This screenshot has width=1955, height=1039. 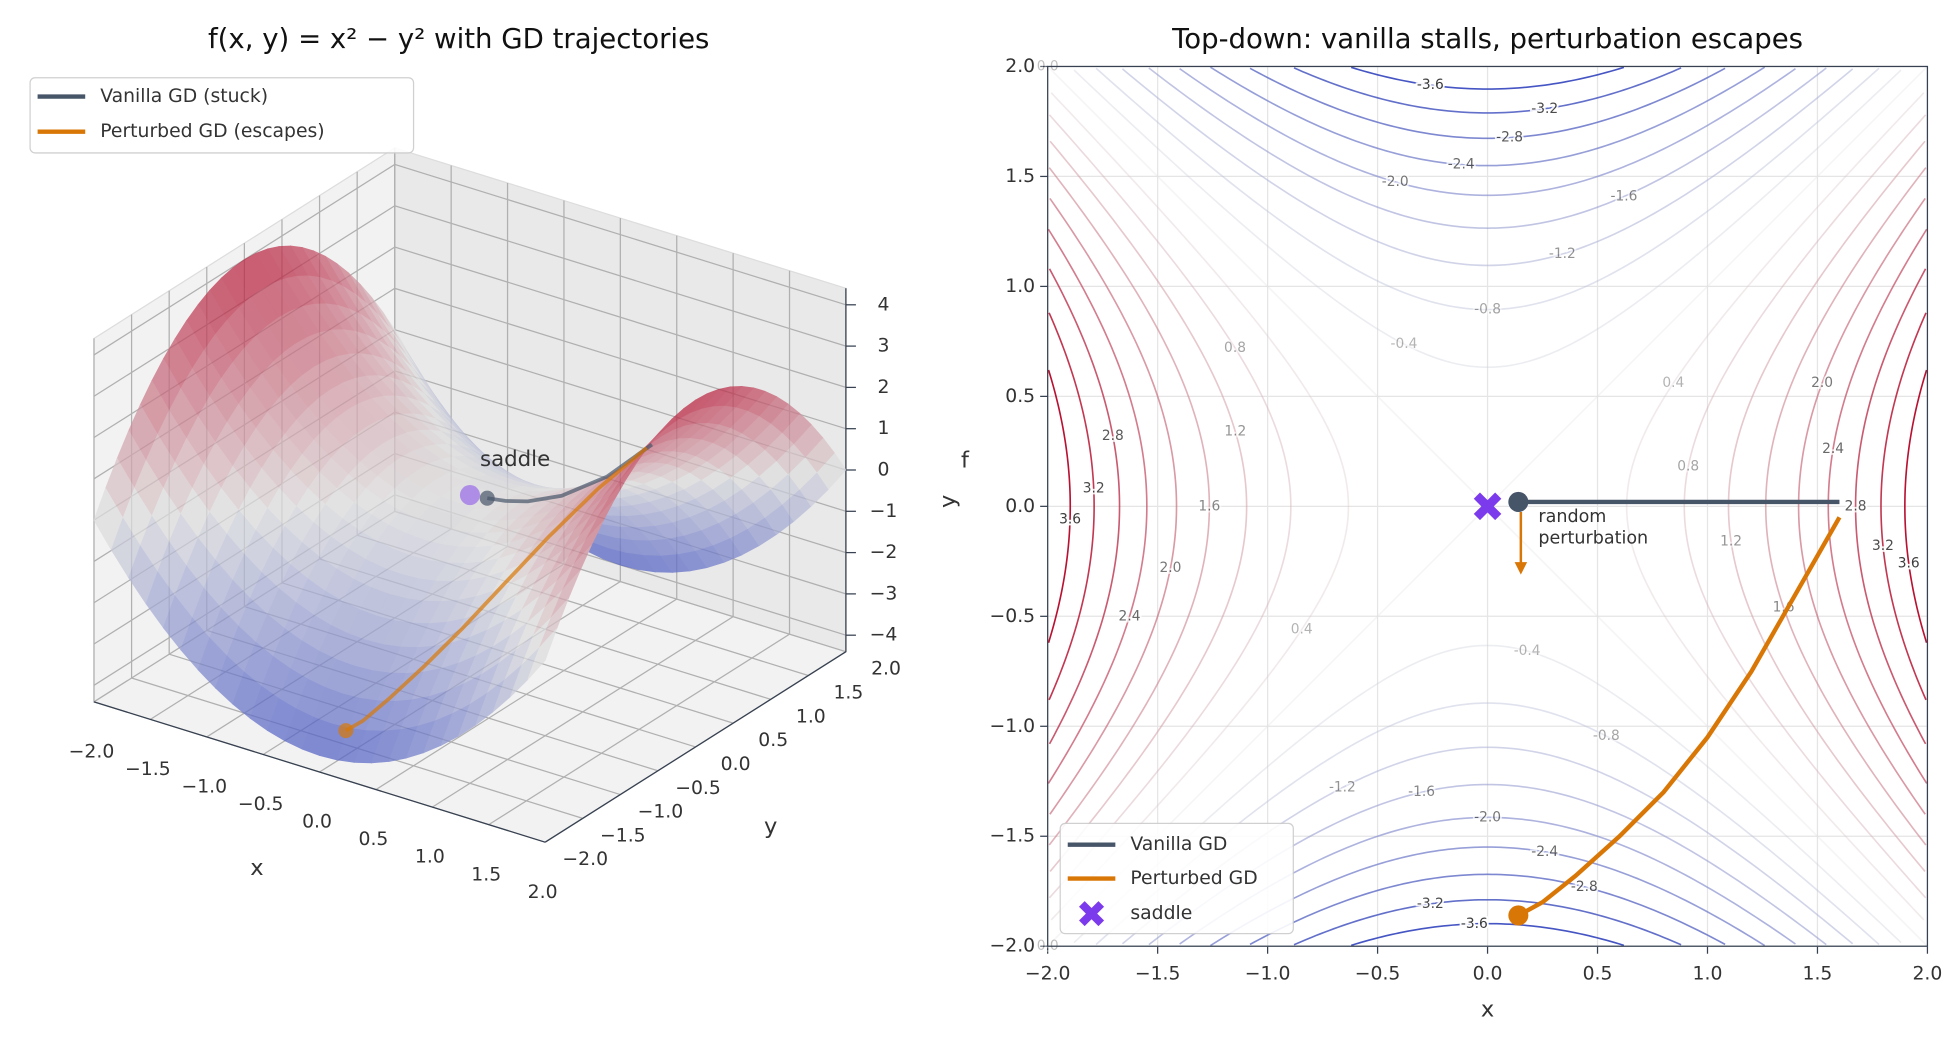 What do you see at coordinates (1909, 564) in the screenshot?
I see `contour-label: 3.6` at bounding box center [1909, 564].